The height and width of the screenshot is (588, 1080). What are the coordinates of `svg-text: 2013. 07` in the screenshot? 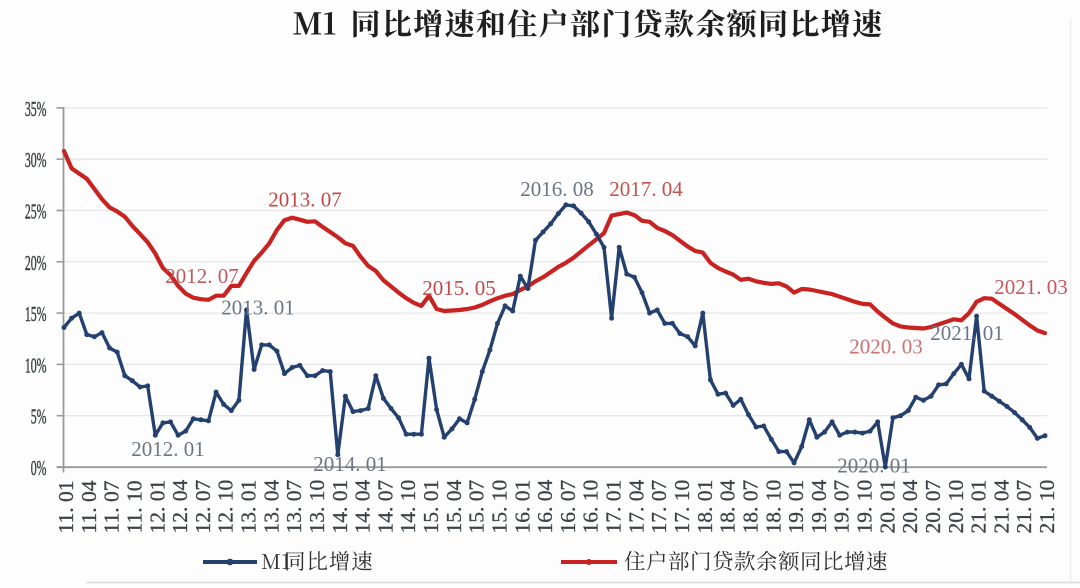 It's located at (305, 200).